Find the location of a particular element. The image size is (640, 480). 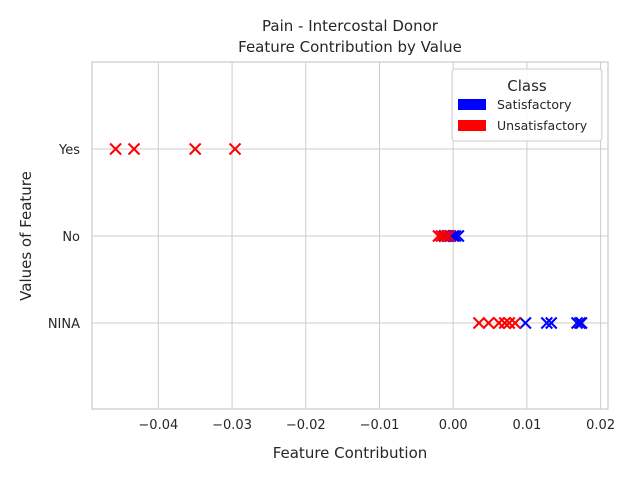

x-tick-label: −0.03 is located at coordinates (232, 425).